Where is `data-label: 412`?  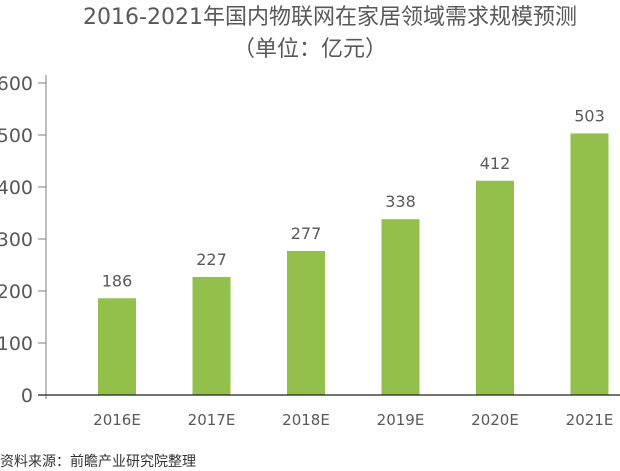 data-label: 412 is located at coordinates (495, 163).